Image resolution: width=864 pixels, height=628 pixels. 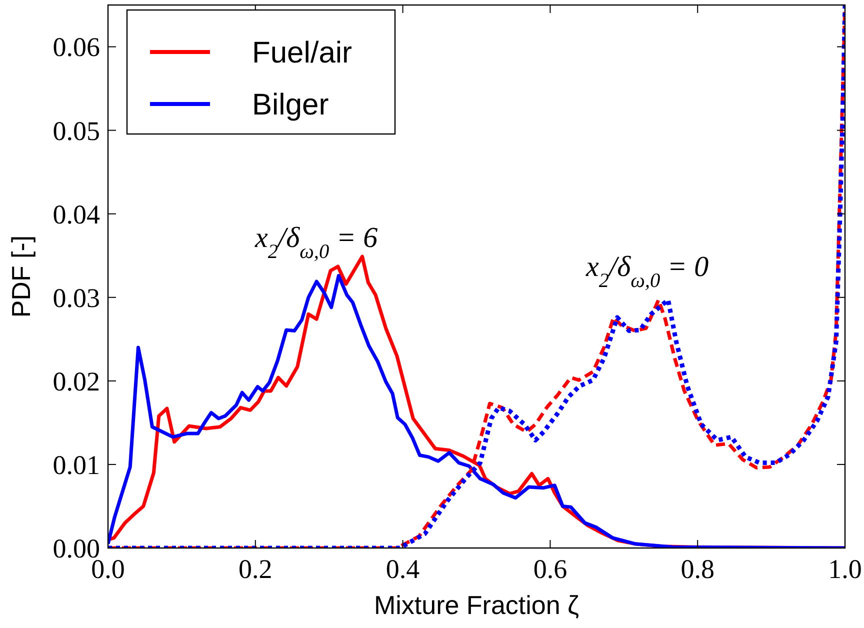 What do you see at coordinates (302, 53) in the screenshot?
I see `legend-label: Fuel/air` at bounding box center [302, 53].